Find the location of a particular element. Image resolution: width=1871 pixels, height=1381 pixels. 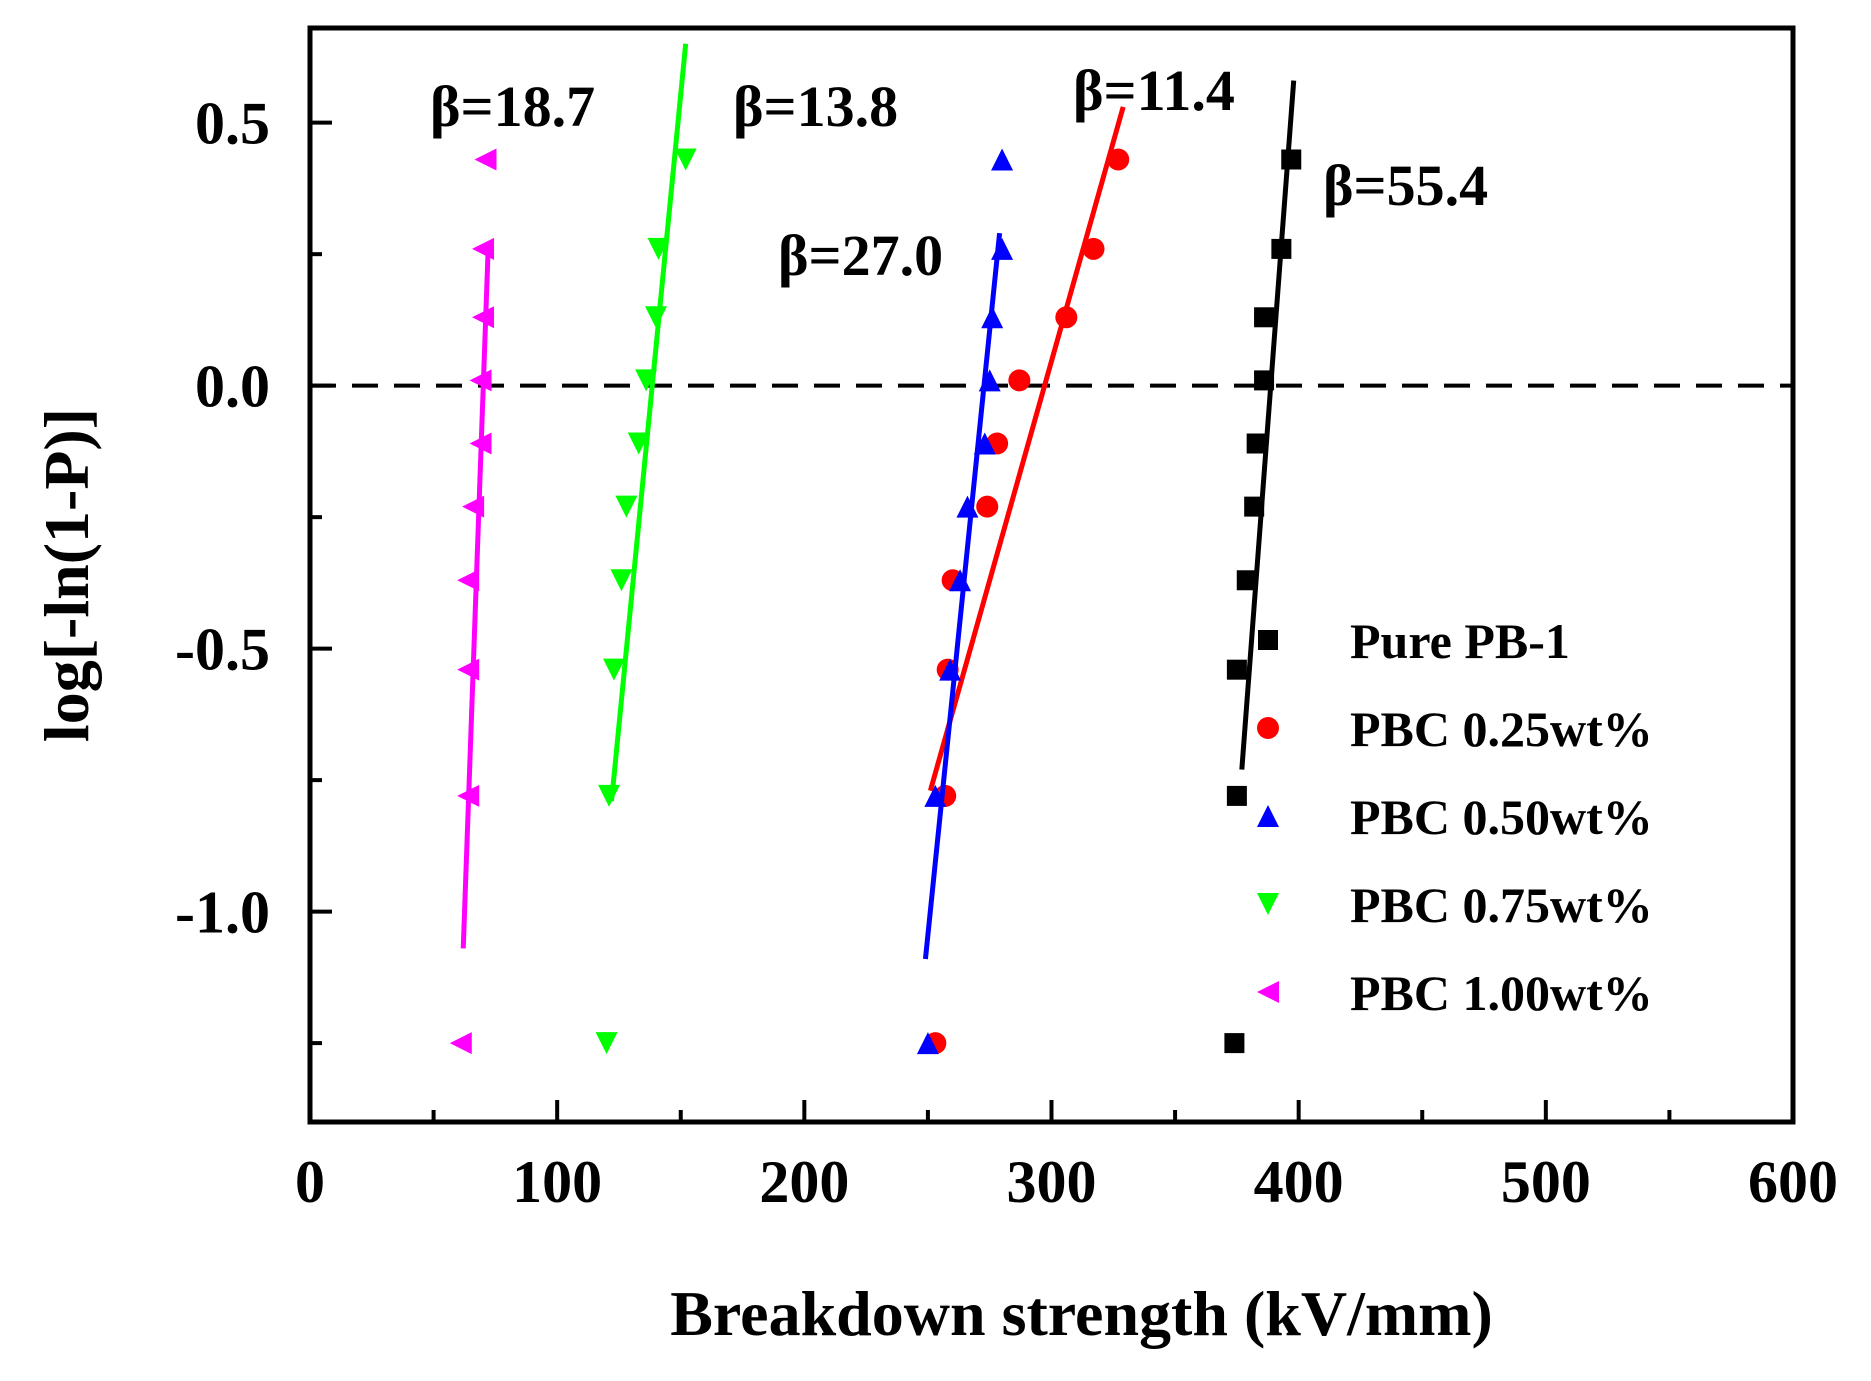

fit-line-pbc-1-00wt is located at coordinates (475, 601).